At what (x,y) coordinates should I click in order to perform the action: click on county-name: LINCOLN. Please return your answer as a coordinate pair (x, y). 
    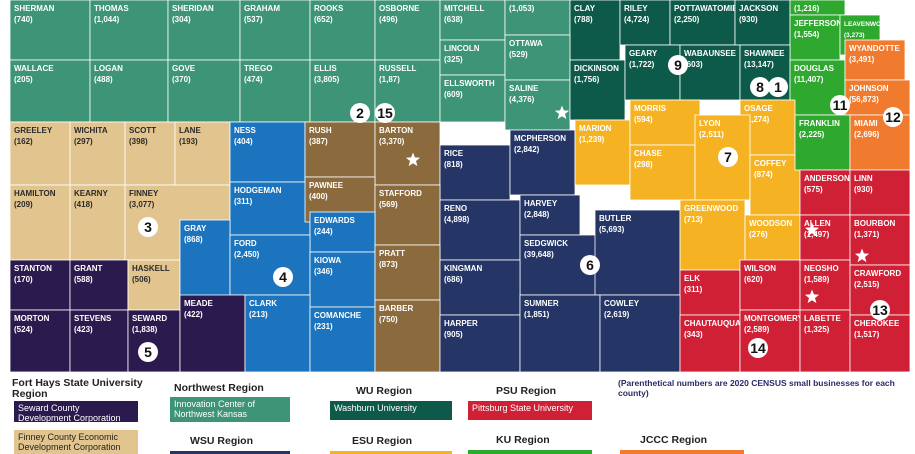
    Looking at the image, I should click on (462, 48).